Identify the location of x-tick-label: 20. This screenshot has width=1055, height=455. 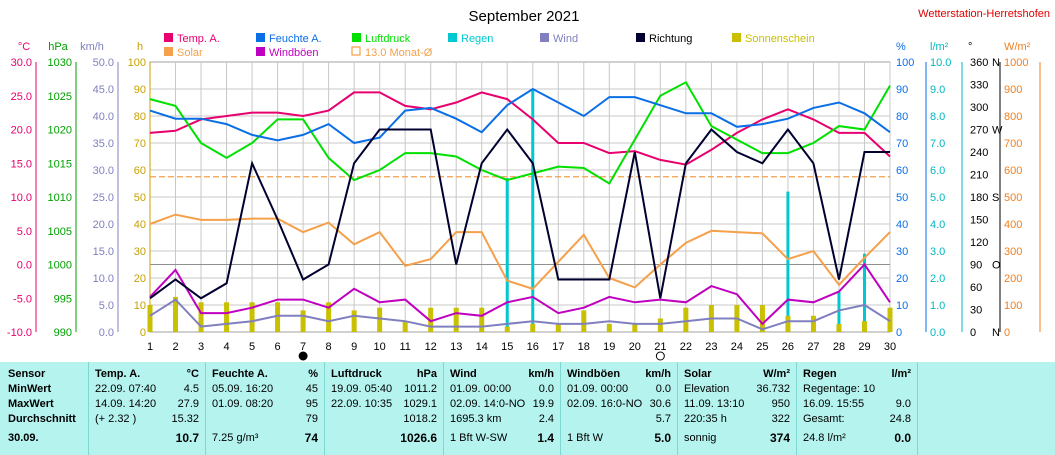
(635, 347).